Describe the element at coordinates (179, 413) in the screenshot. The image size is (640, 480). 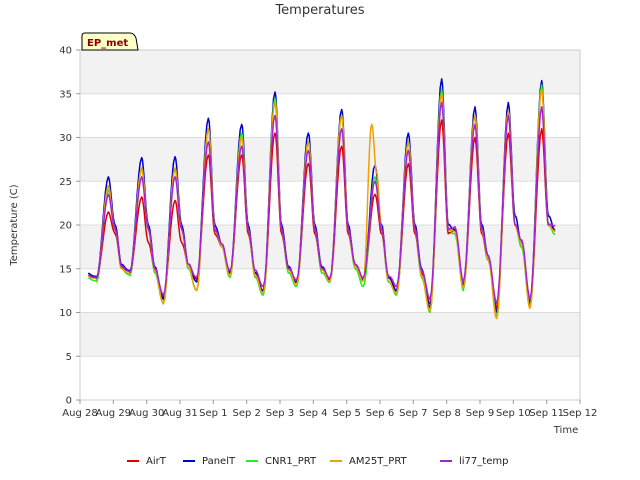
I see `x-tick-label: Aug 31` at that location.